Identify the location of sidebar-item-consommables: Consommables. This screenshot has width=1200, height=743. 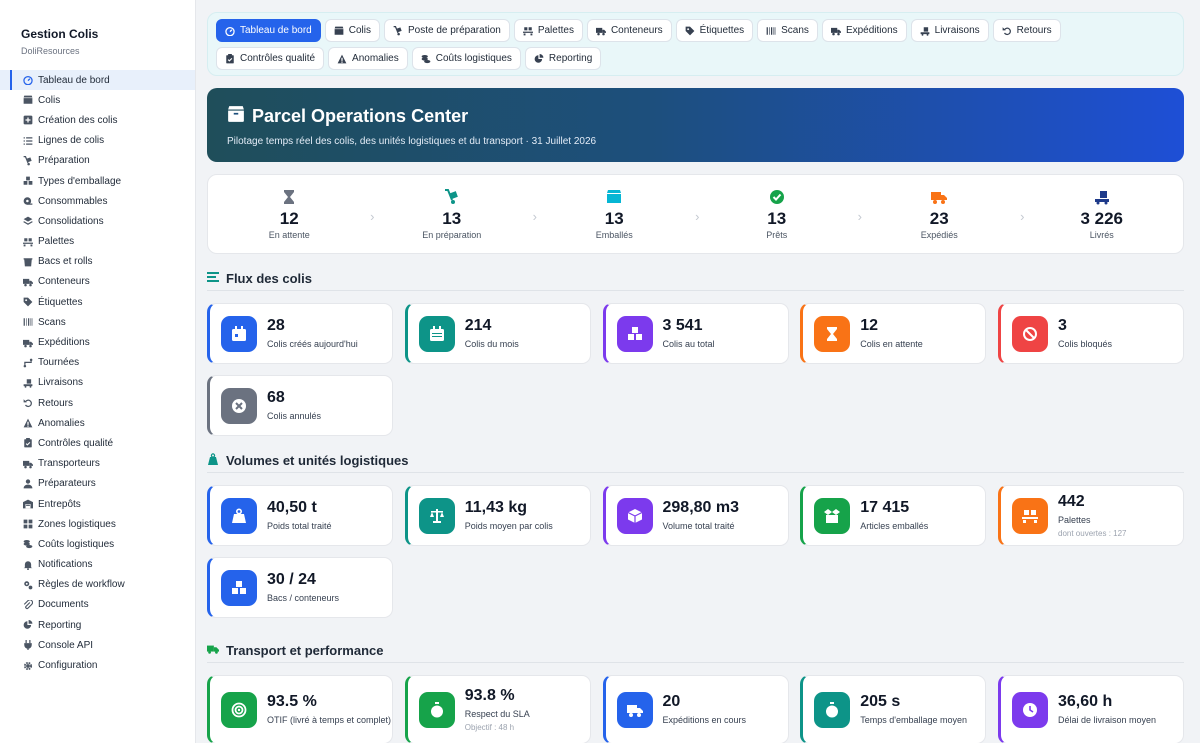
(97, 201).